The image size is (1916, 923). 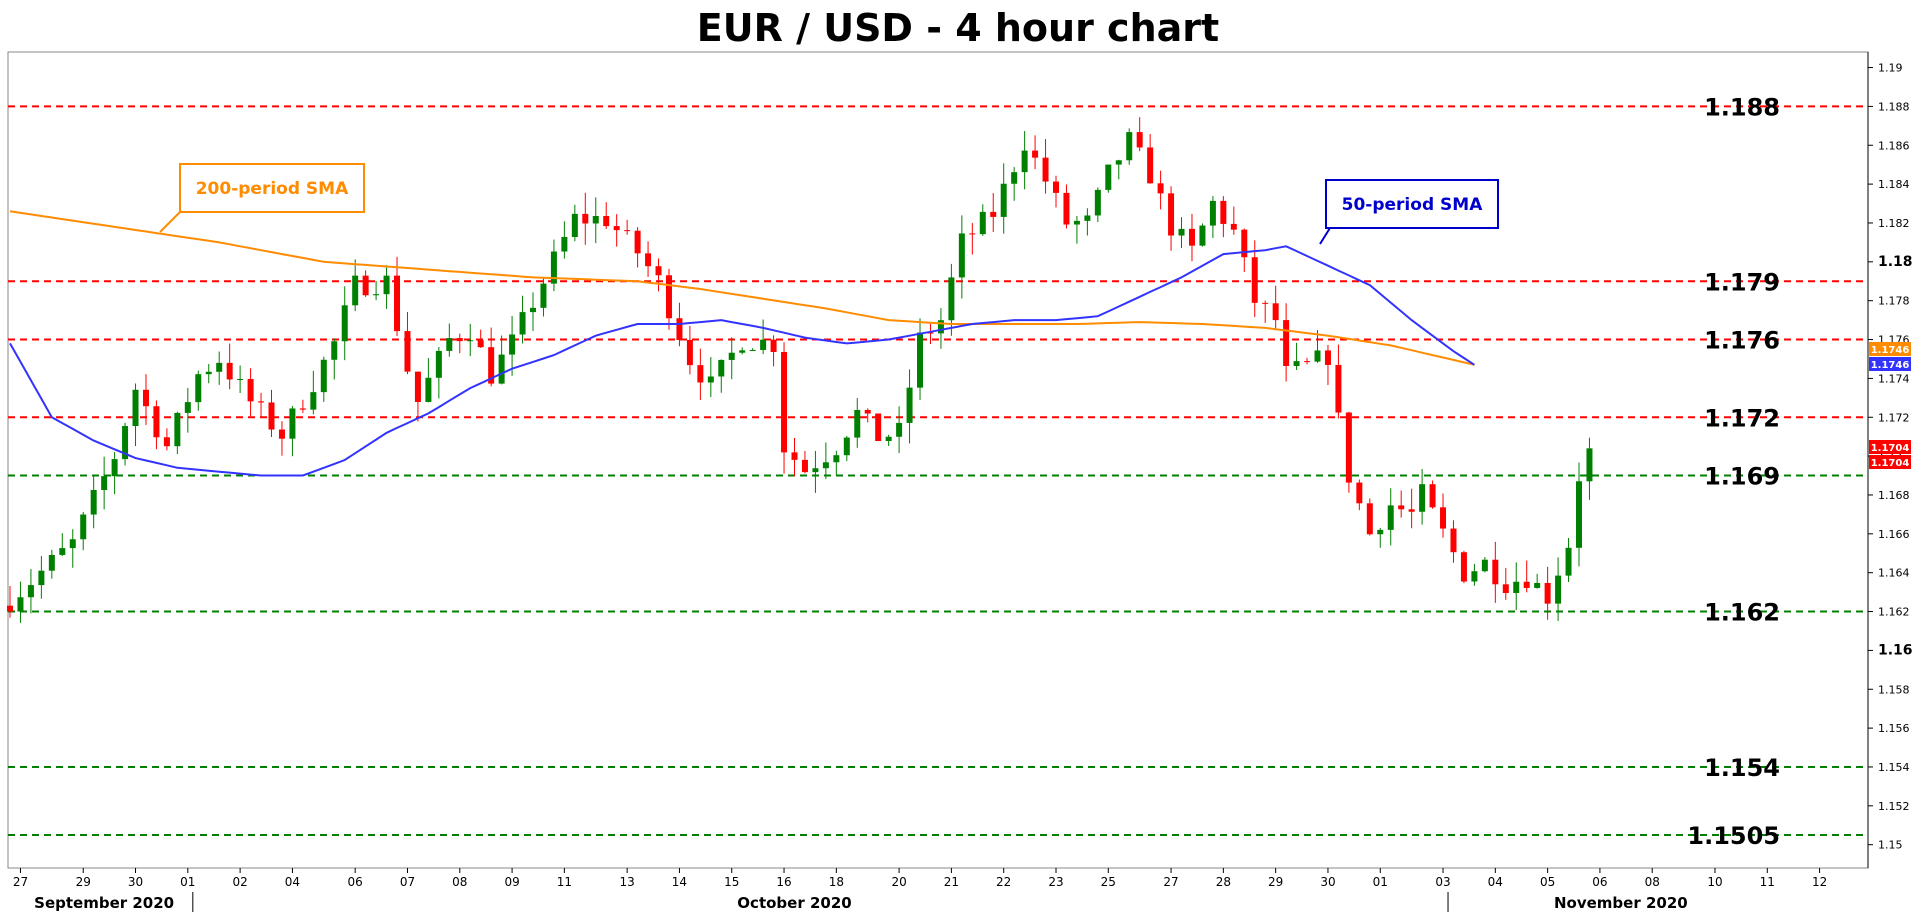 I want to click on chart-title: EUR / USD - 4 hour chart, so click(x=958, y=28).